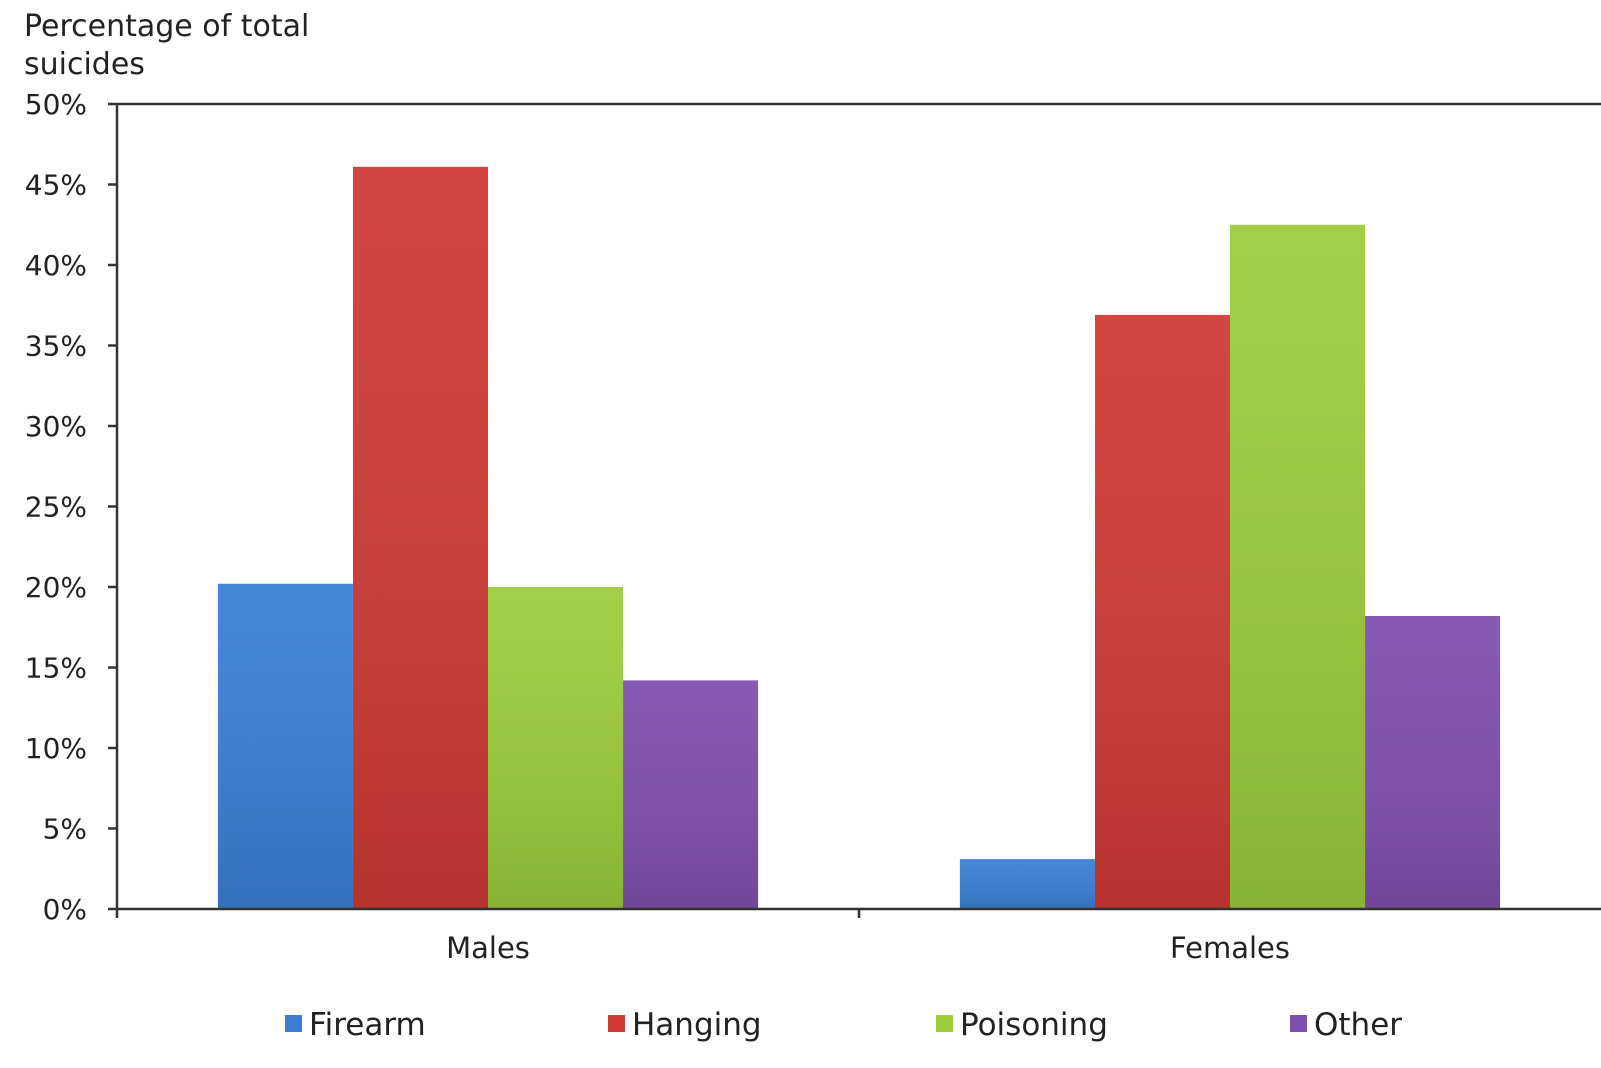  What do you see at coordinates (65, 829) in the screenshot?
I see `y-tick-label: 5%` at bounding box center [65, 829].